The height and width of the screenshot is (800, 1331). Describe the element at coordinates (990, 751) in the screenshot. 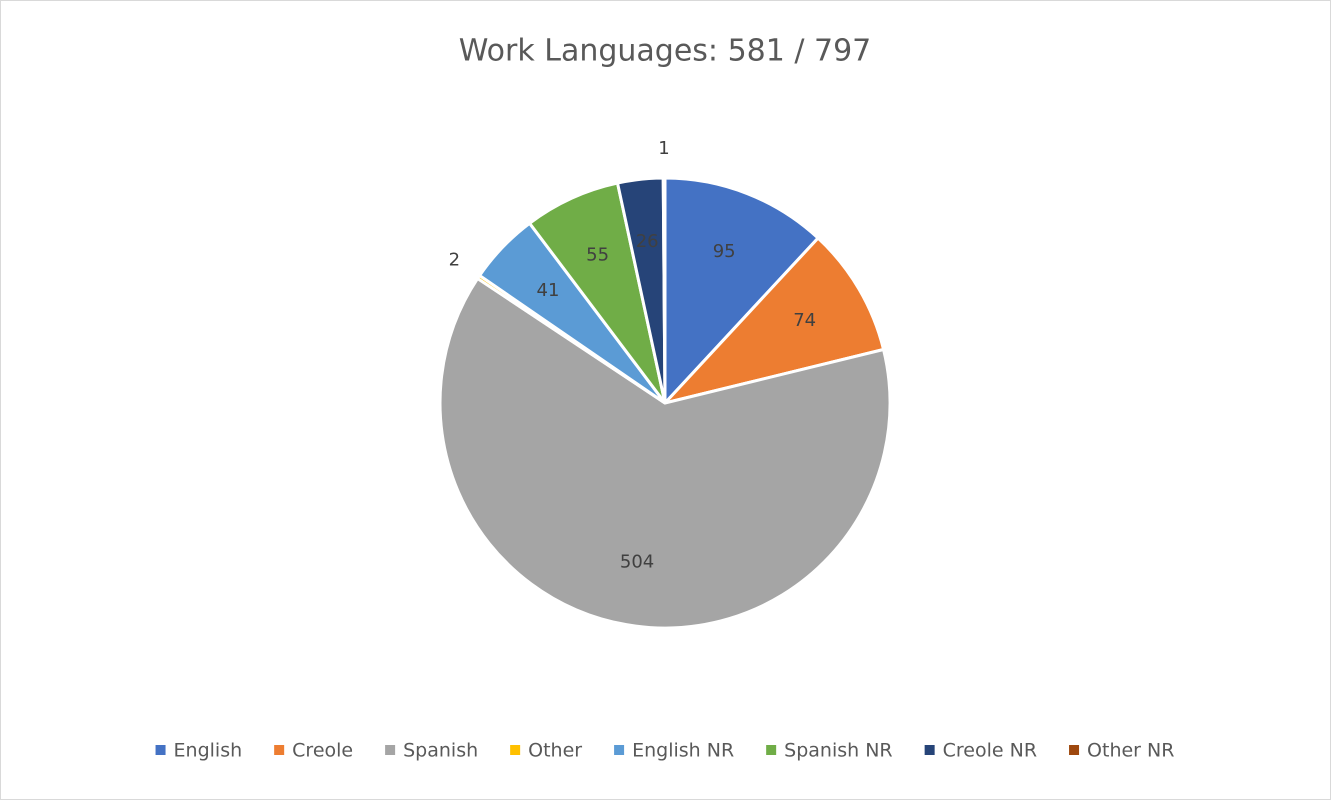

I see `legend-label: Creole NR` at that location.